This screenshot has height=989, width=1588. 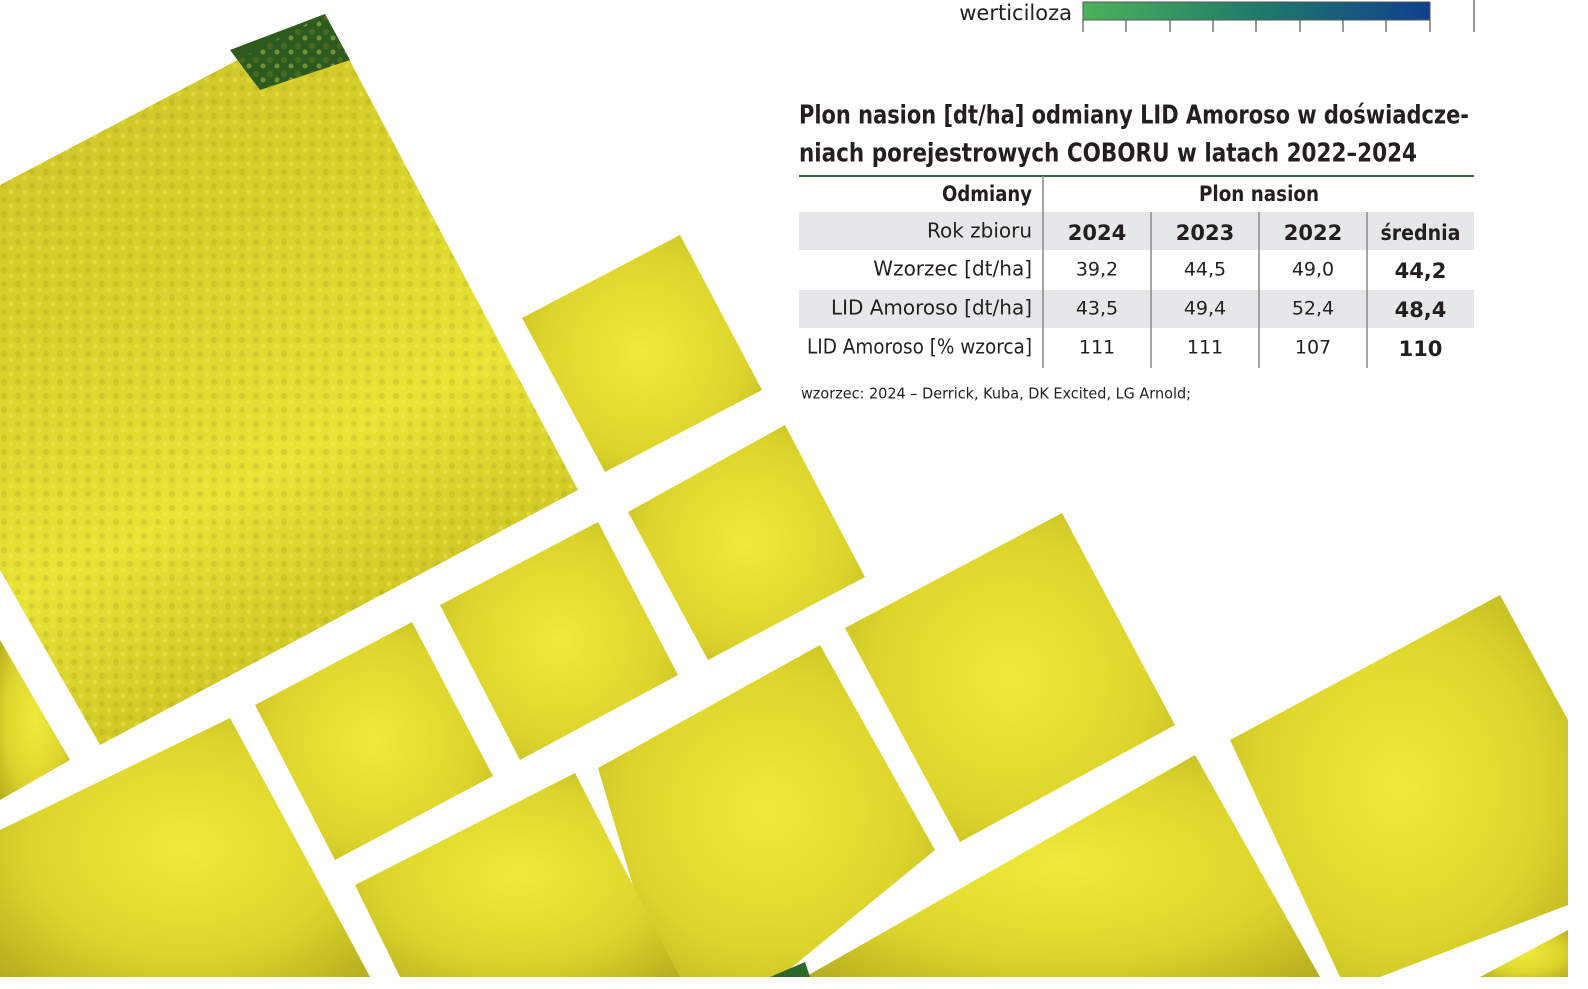 What do you see at coordinates (1097, 309) in the screenshot?
I see `table-cell: 43,5` at bounding box center [1097, 309].